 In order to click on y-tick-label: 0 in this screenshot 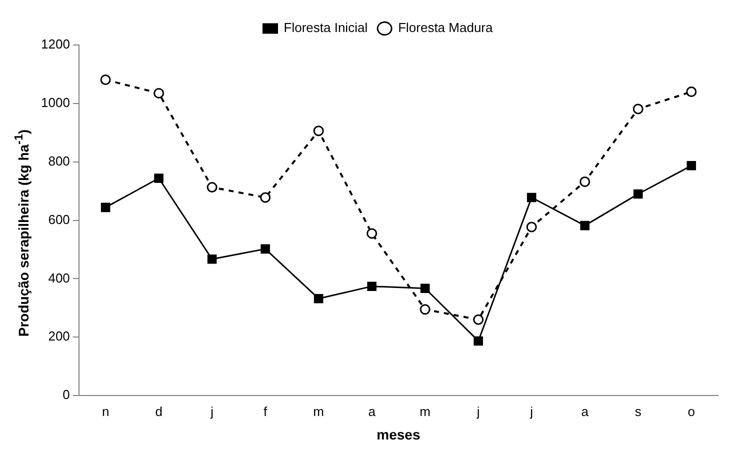, I will do `click(66, 394)`.